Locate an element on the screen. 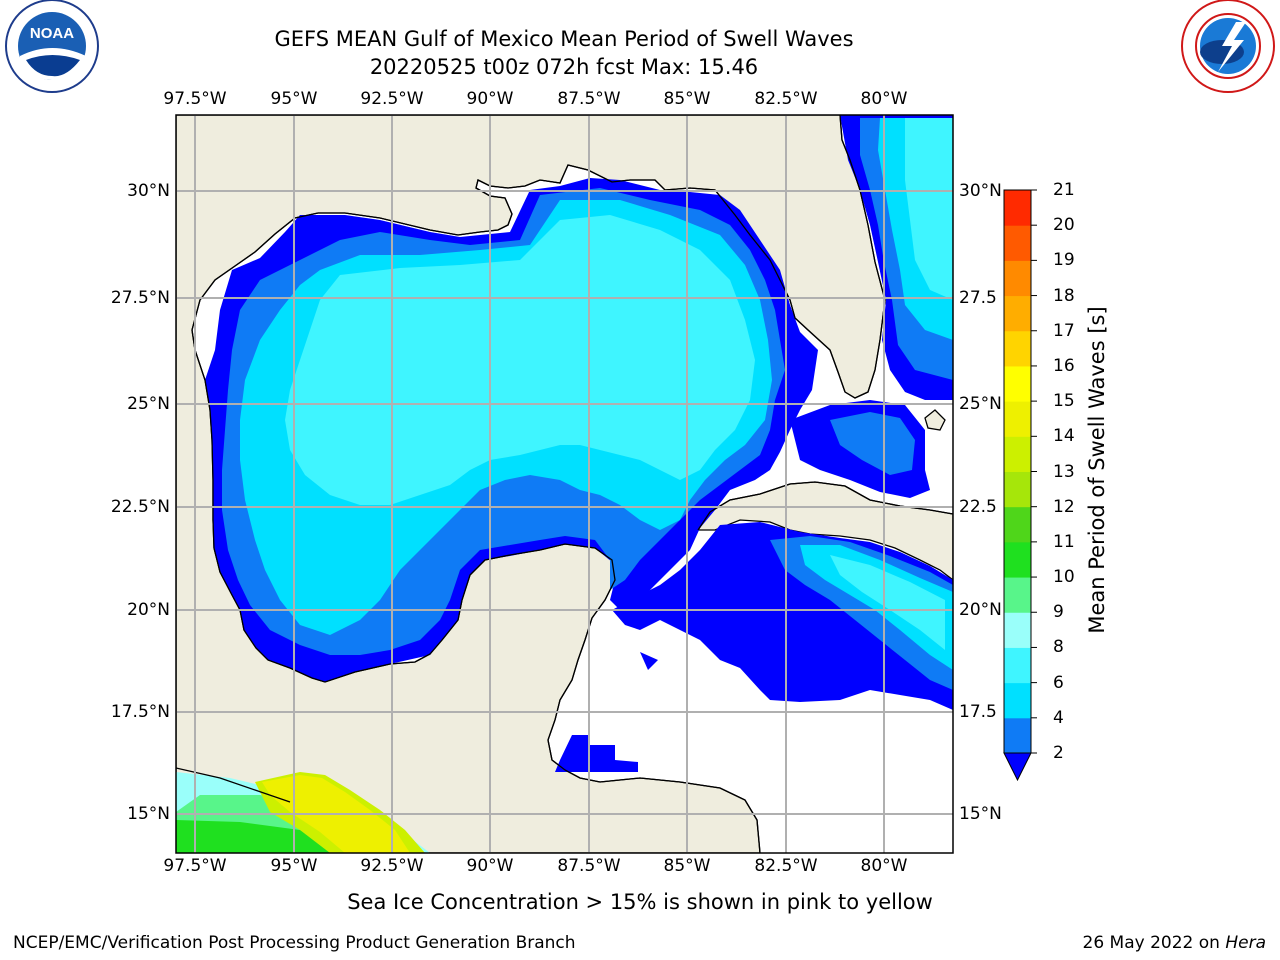 This screenshot has height=960, width=1280. colorbar-tick-label: 16 is located at coordinates (1064, 365).